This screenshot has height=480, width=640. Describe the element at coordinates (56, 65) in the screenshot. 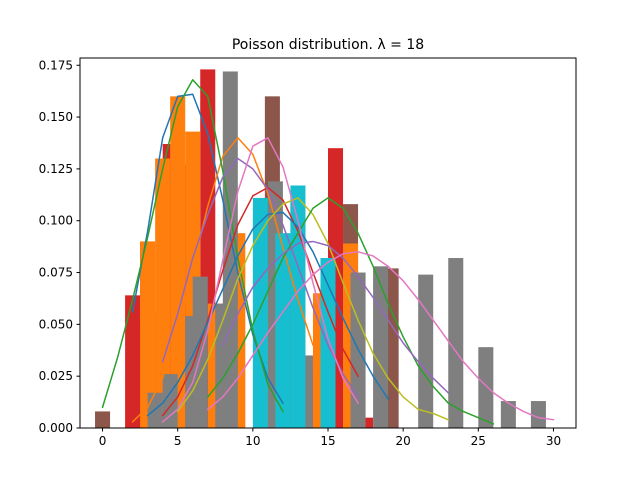

I see `y-tick-label: 0.175` at that location.